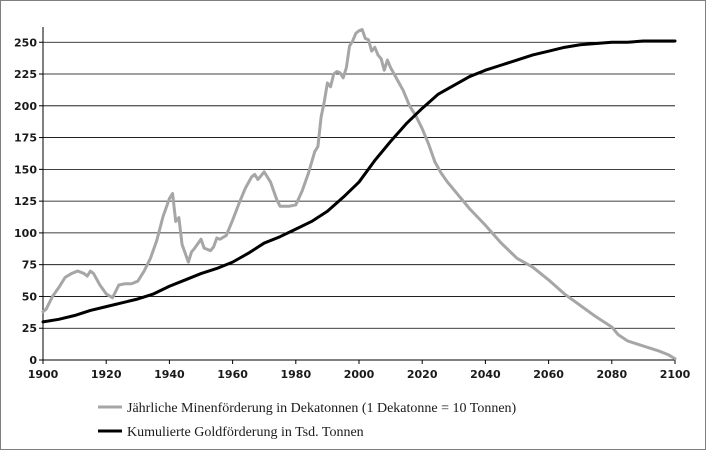 This screenshot has height=450, width=706. Describe the element at coordinates (25, 138) in the screenshot. I see `y-tick-label: 175` at that location.